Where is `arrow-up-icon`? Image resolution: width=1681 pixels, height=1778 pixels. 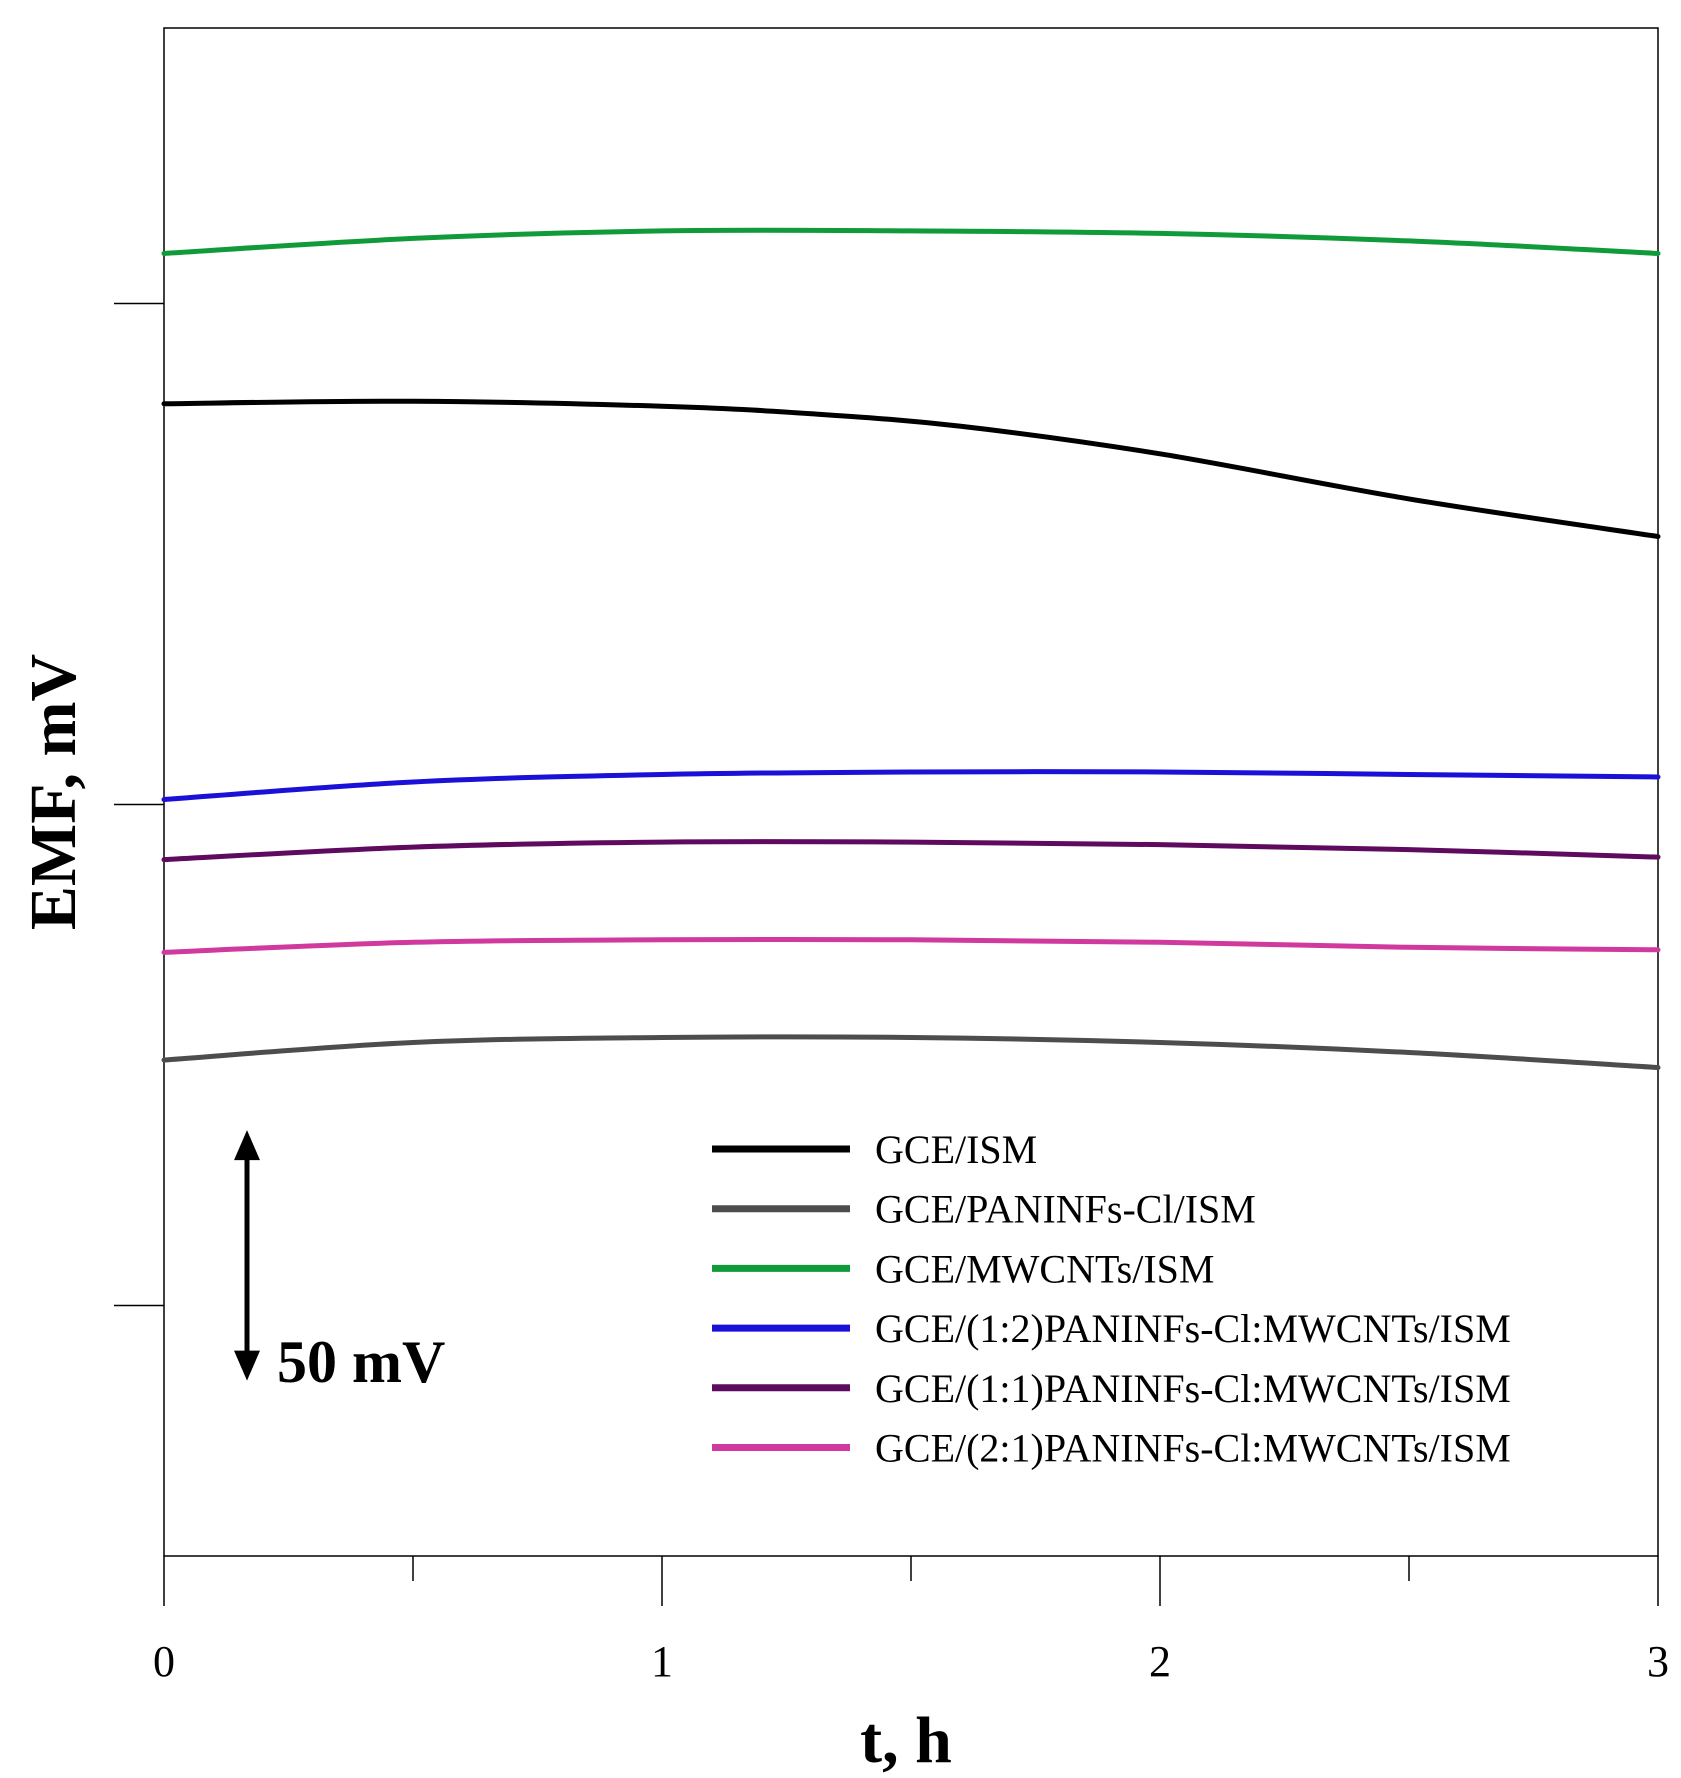
arrow-up-icon is located at coordinates (247, 1145).